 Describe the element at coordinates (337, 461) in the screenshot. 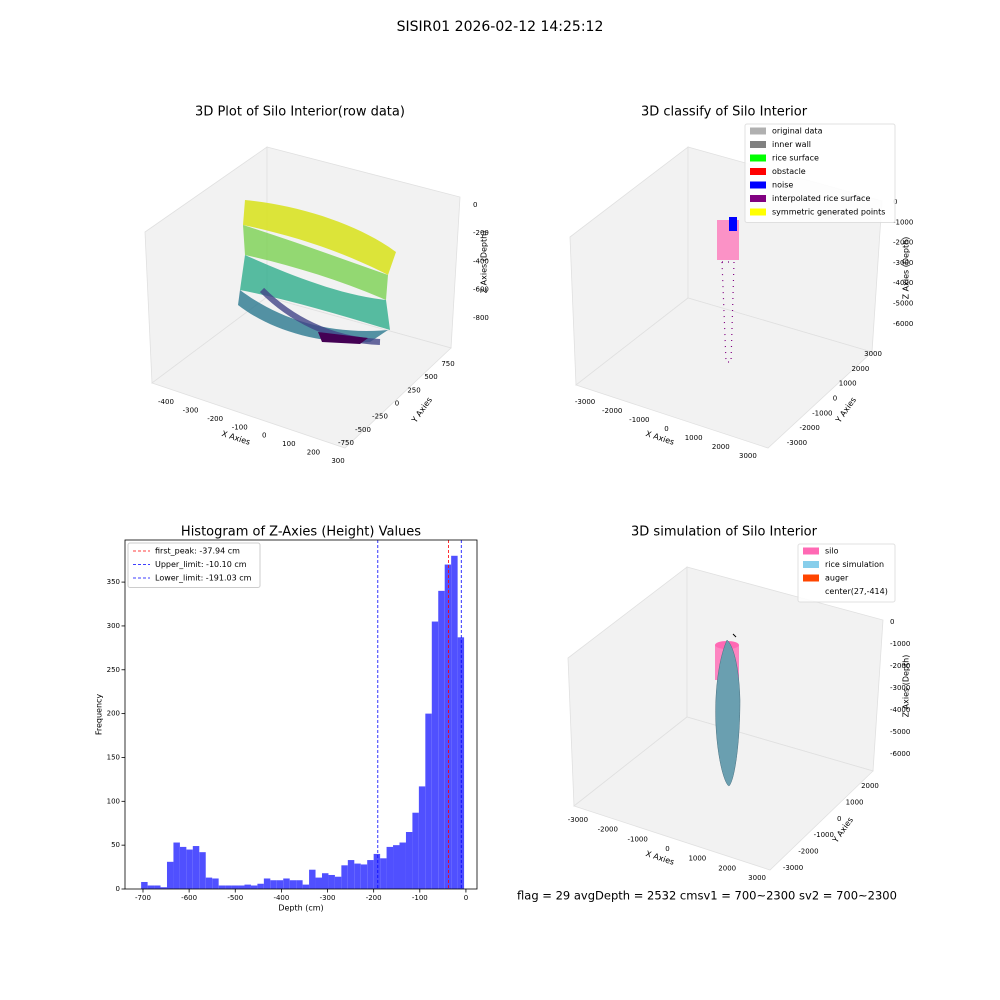

I see `x-tick-label: 300` at that location.